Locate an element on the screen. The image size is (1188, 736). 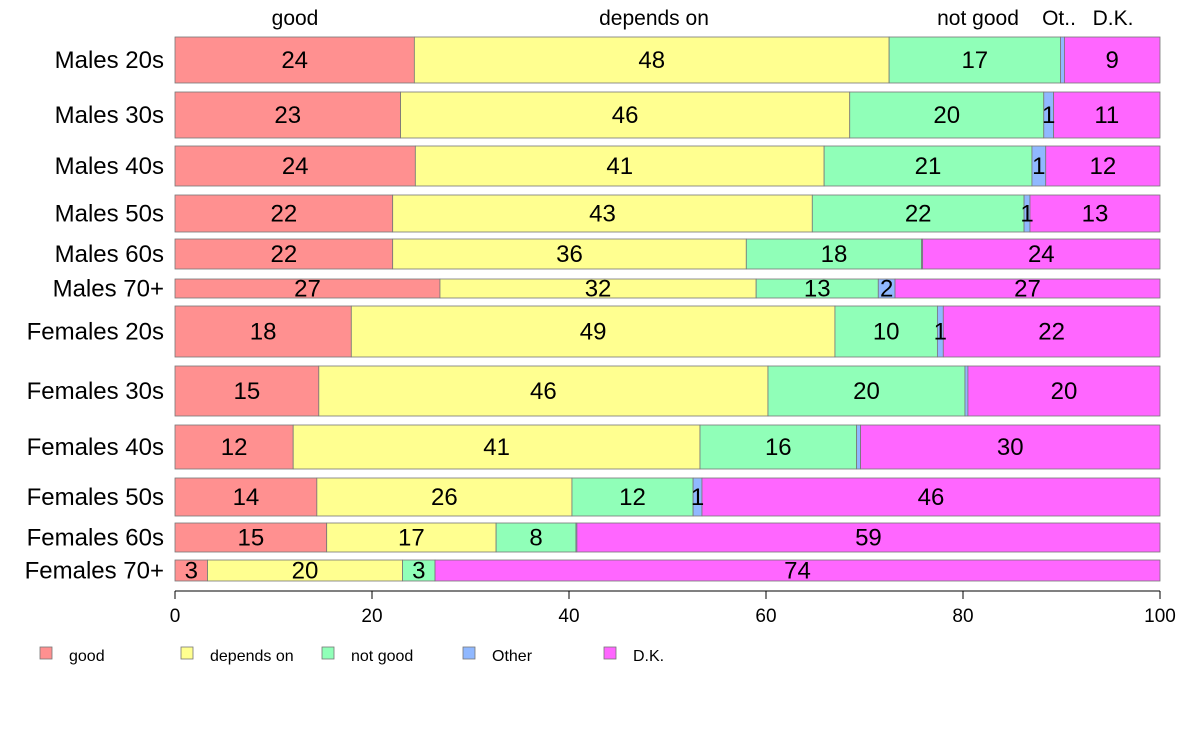
category-label: Females 30s is located at coordinates (95, 391).